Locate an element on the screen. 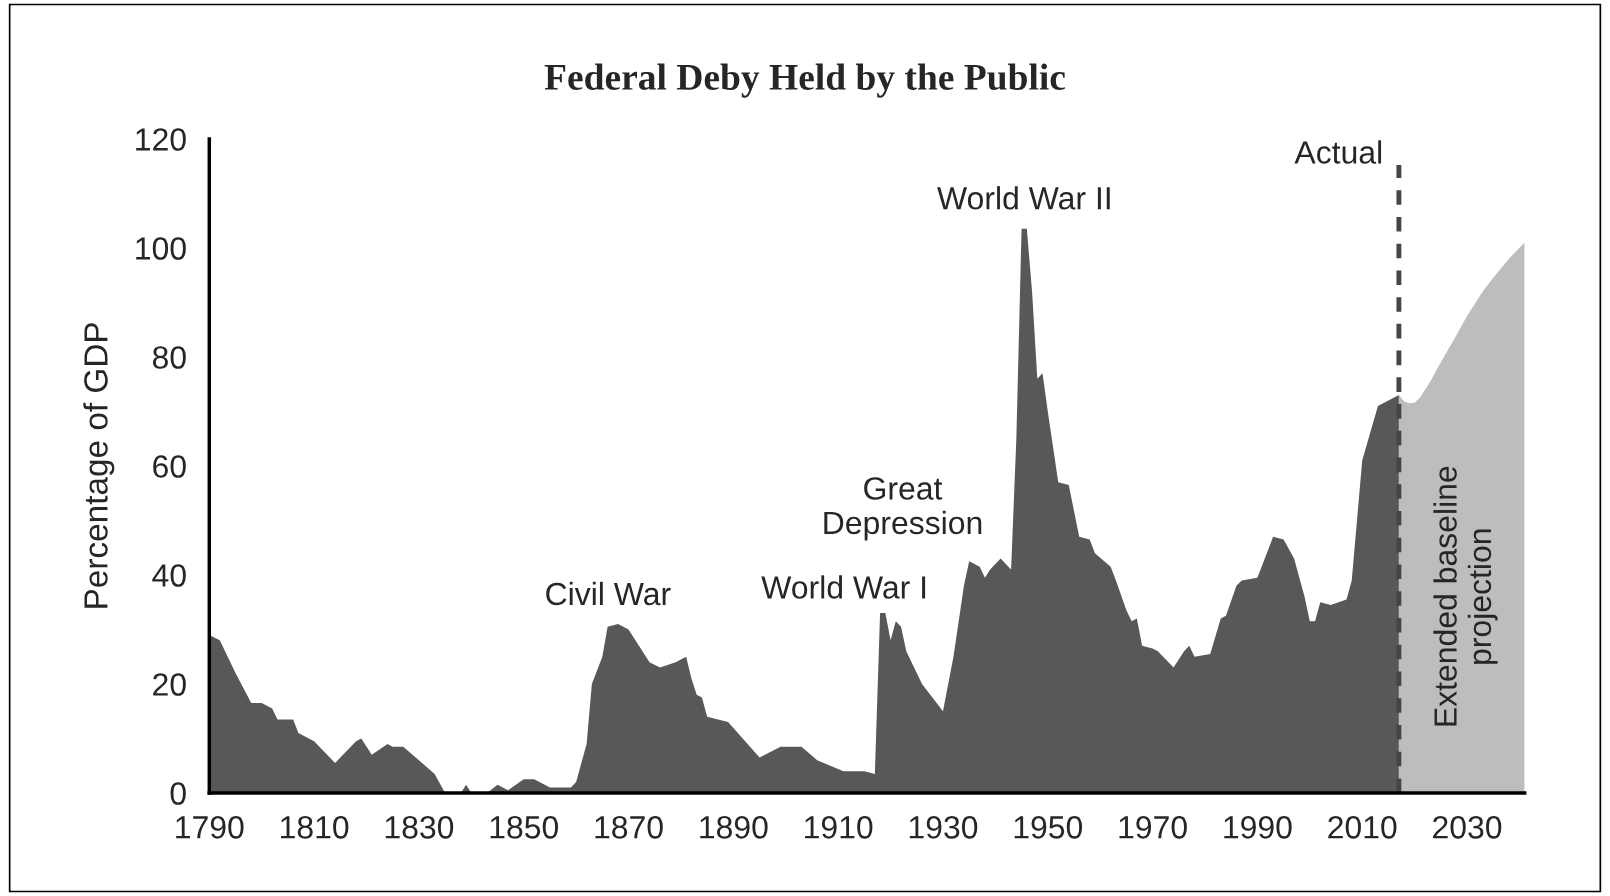 The height and width of the screenshot is (896, 1610). y-tick-label: 120 is located at coordinates (161, 139).